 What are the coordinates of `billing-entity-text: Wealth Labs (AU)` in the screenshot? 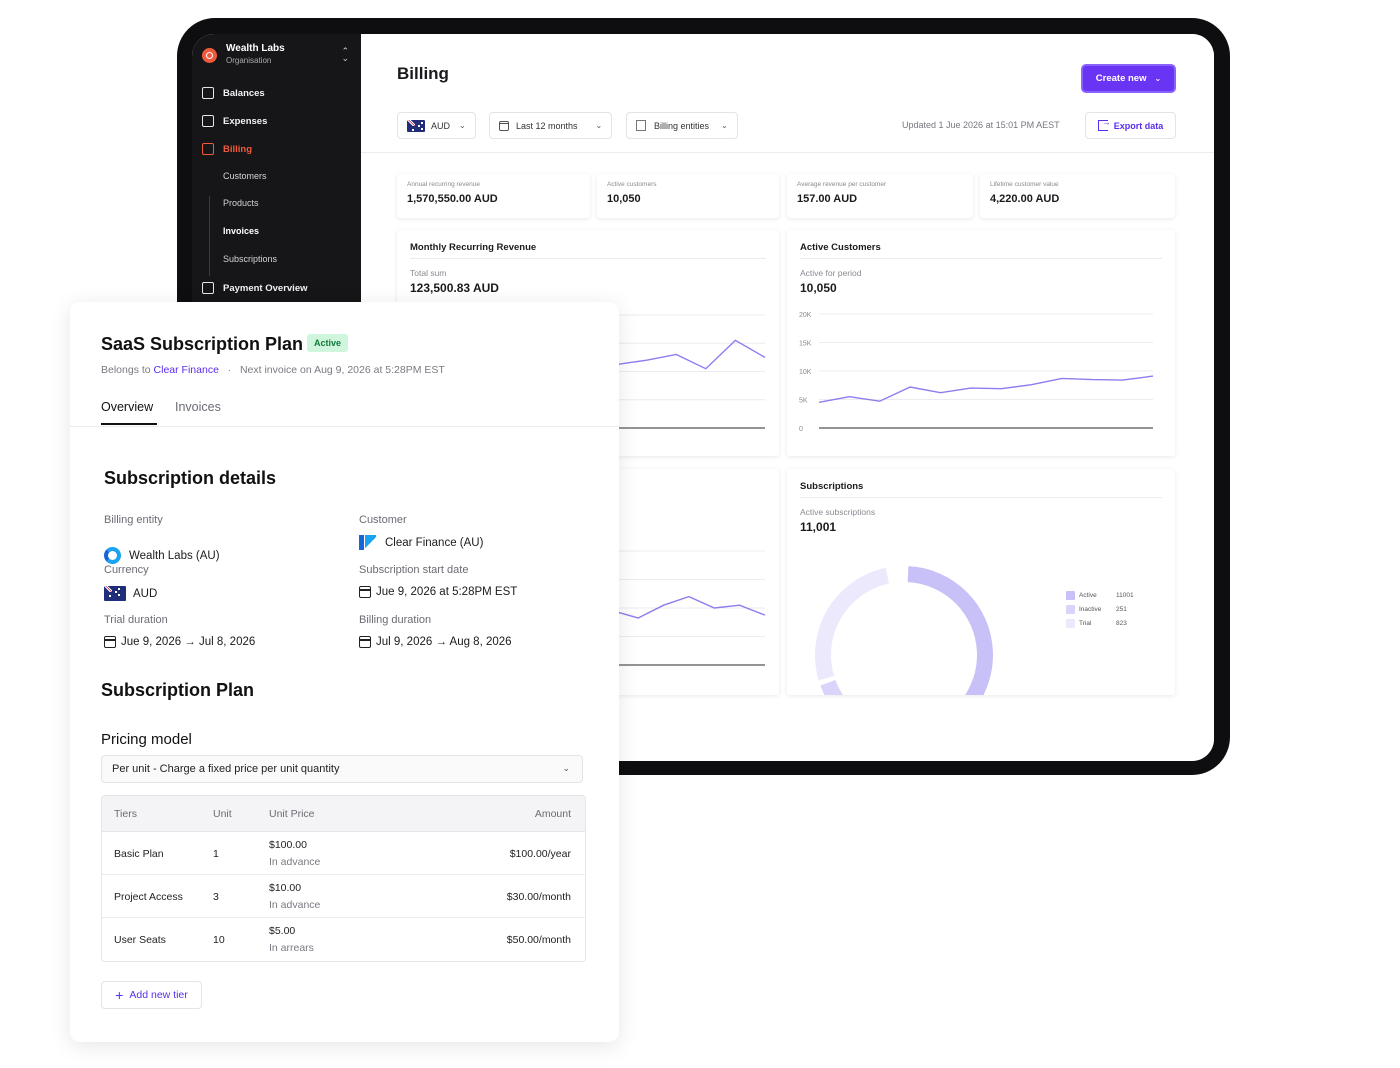 It's located at (174, 555).